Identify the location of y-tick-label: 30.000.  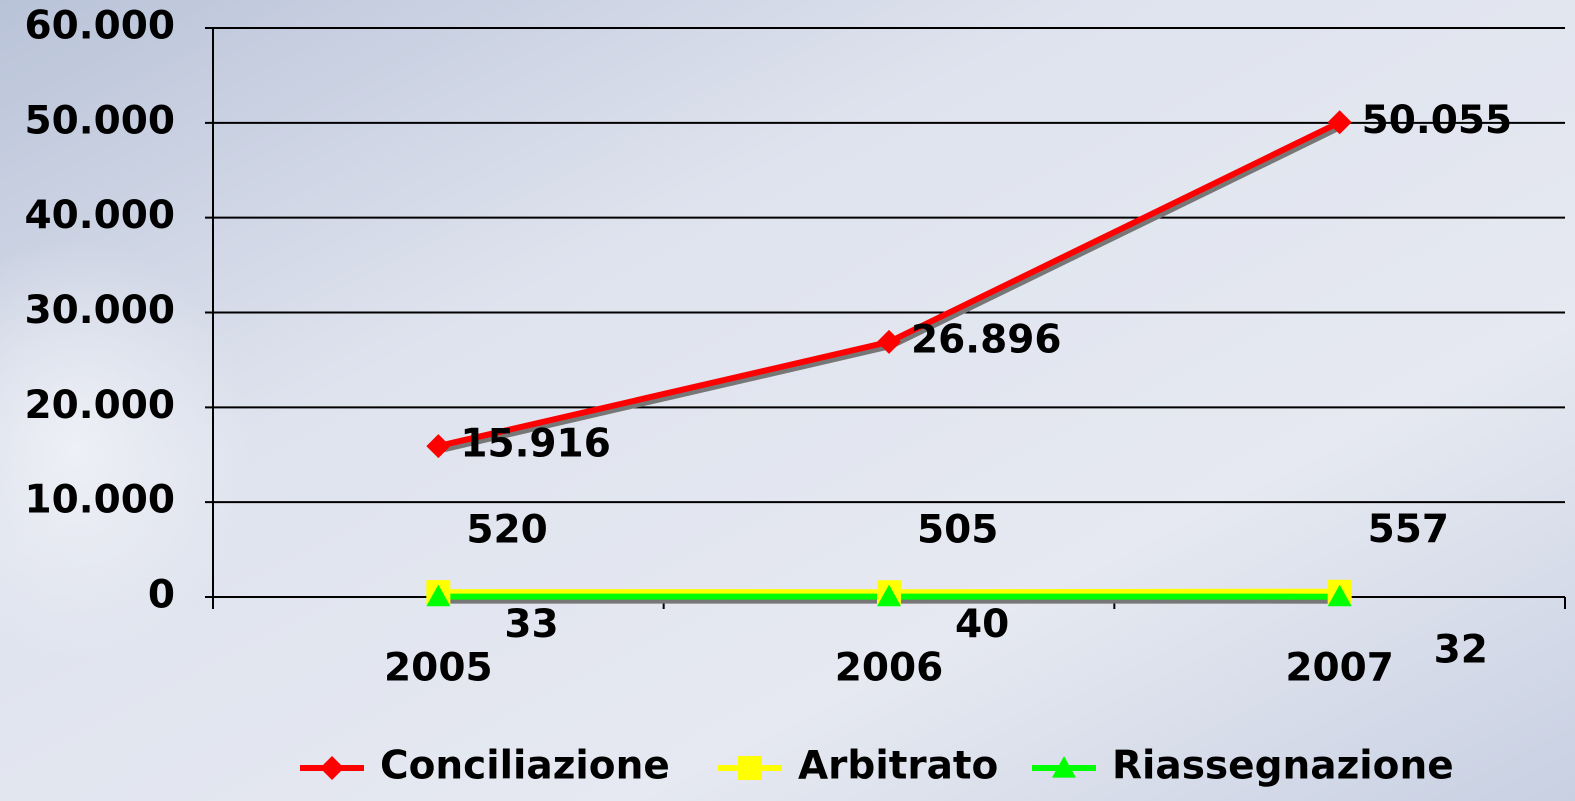
(100, 310).